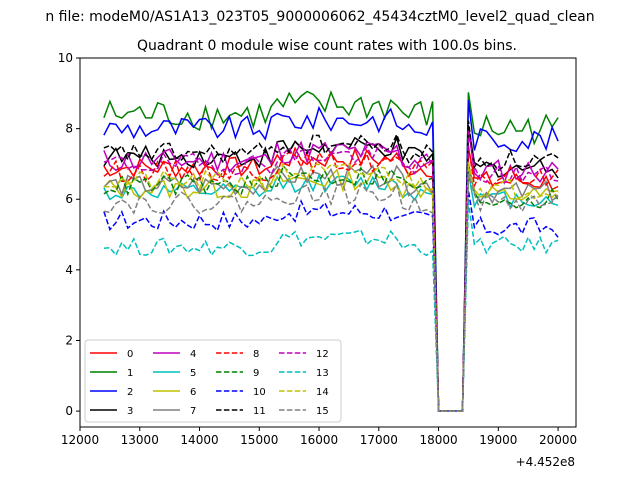 Image resolution: width=640 pixels, height=480 pixels. I want to click on x-tick-label: 18000, so click(438, 440).